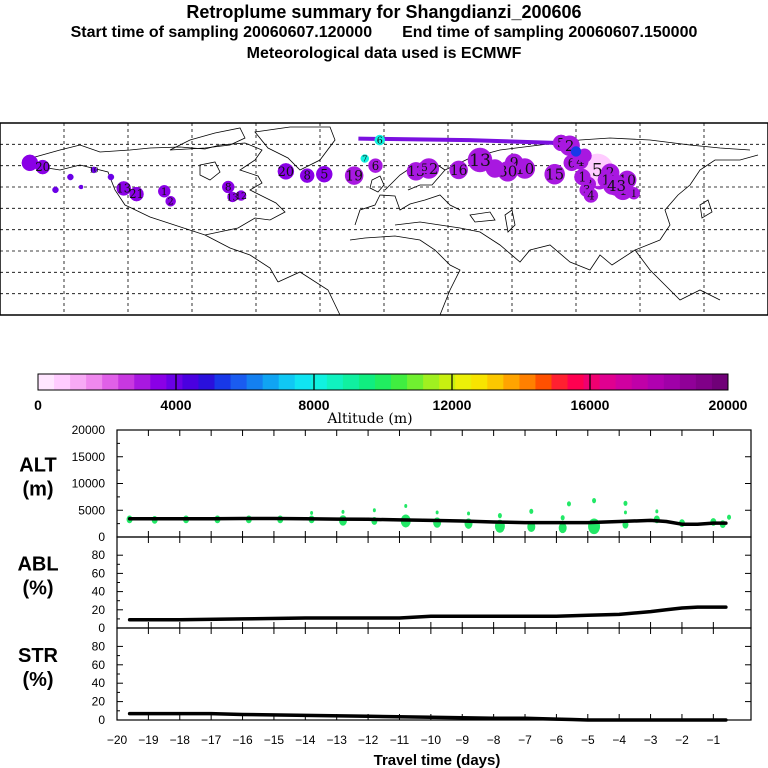 The height and width of the screenshot is (768, 768). I want to click on plume-point-label: 10, so click(94, 169).